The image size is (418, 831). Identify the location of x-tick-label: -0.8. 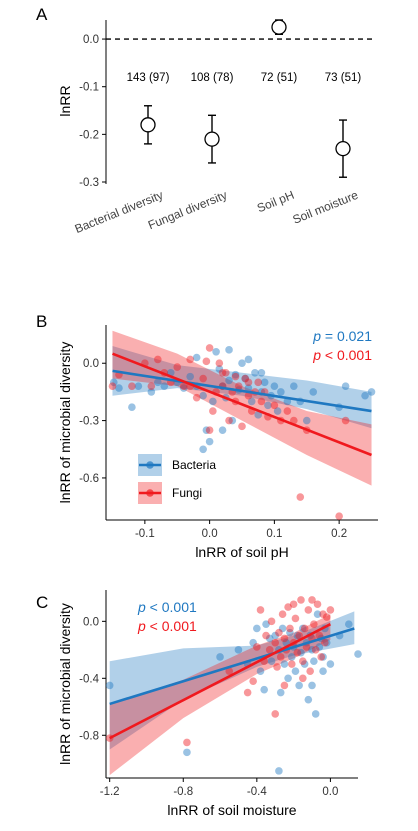
(183, 792).